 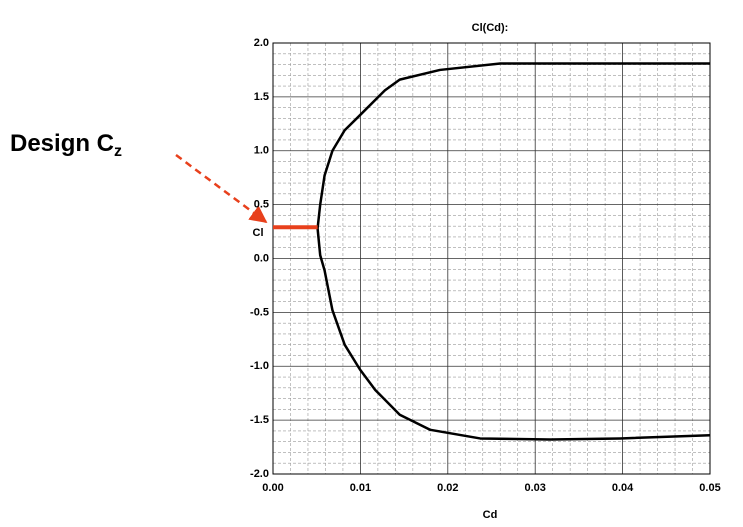 I want to click on x-axis-label: Cd, so click(x=490, y=515).